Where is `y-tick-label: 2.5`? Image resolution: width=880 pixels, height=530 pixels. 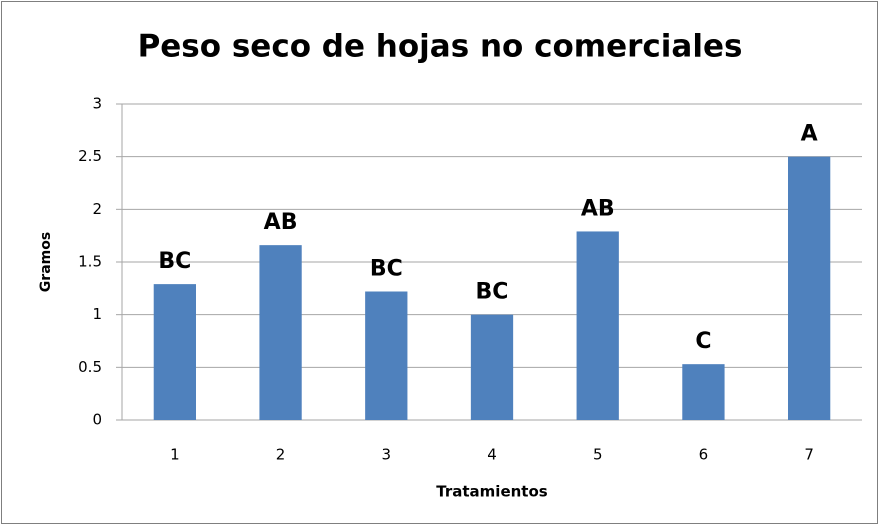
y-tick-label: 2.5 is located at coordinates (90, 156).